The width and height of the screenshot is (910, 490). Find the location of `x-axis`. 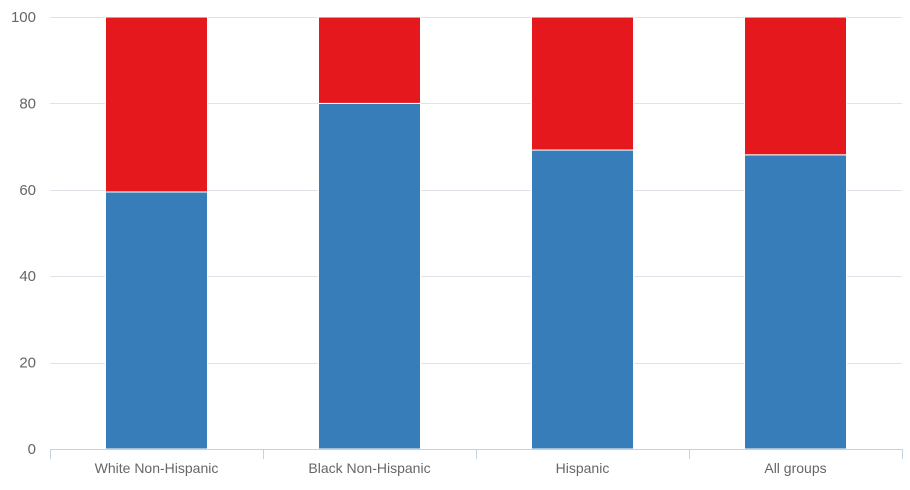

x-axis is located at coordinates (476, 454).